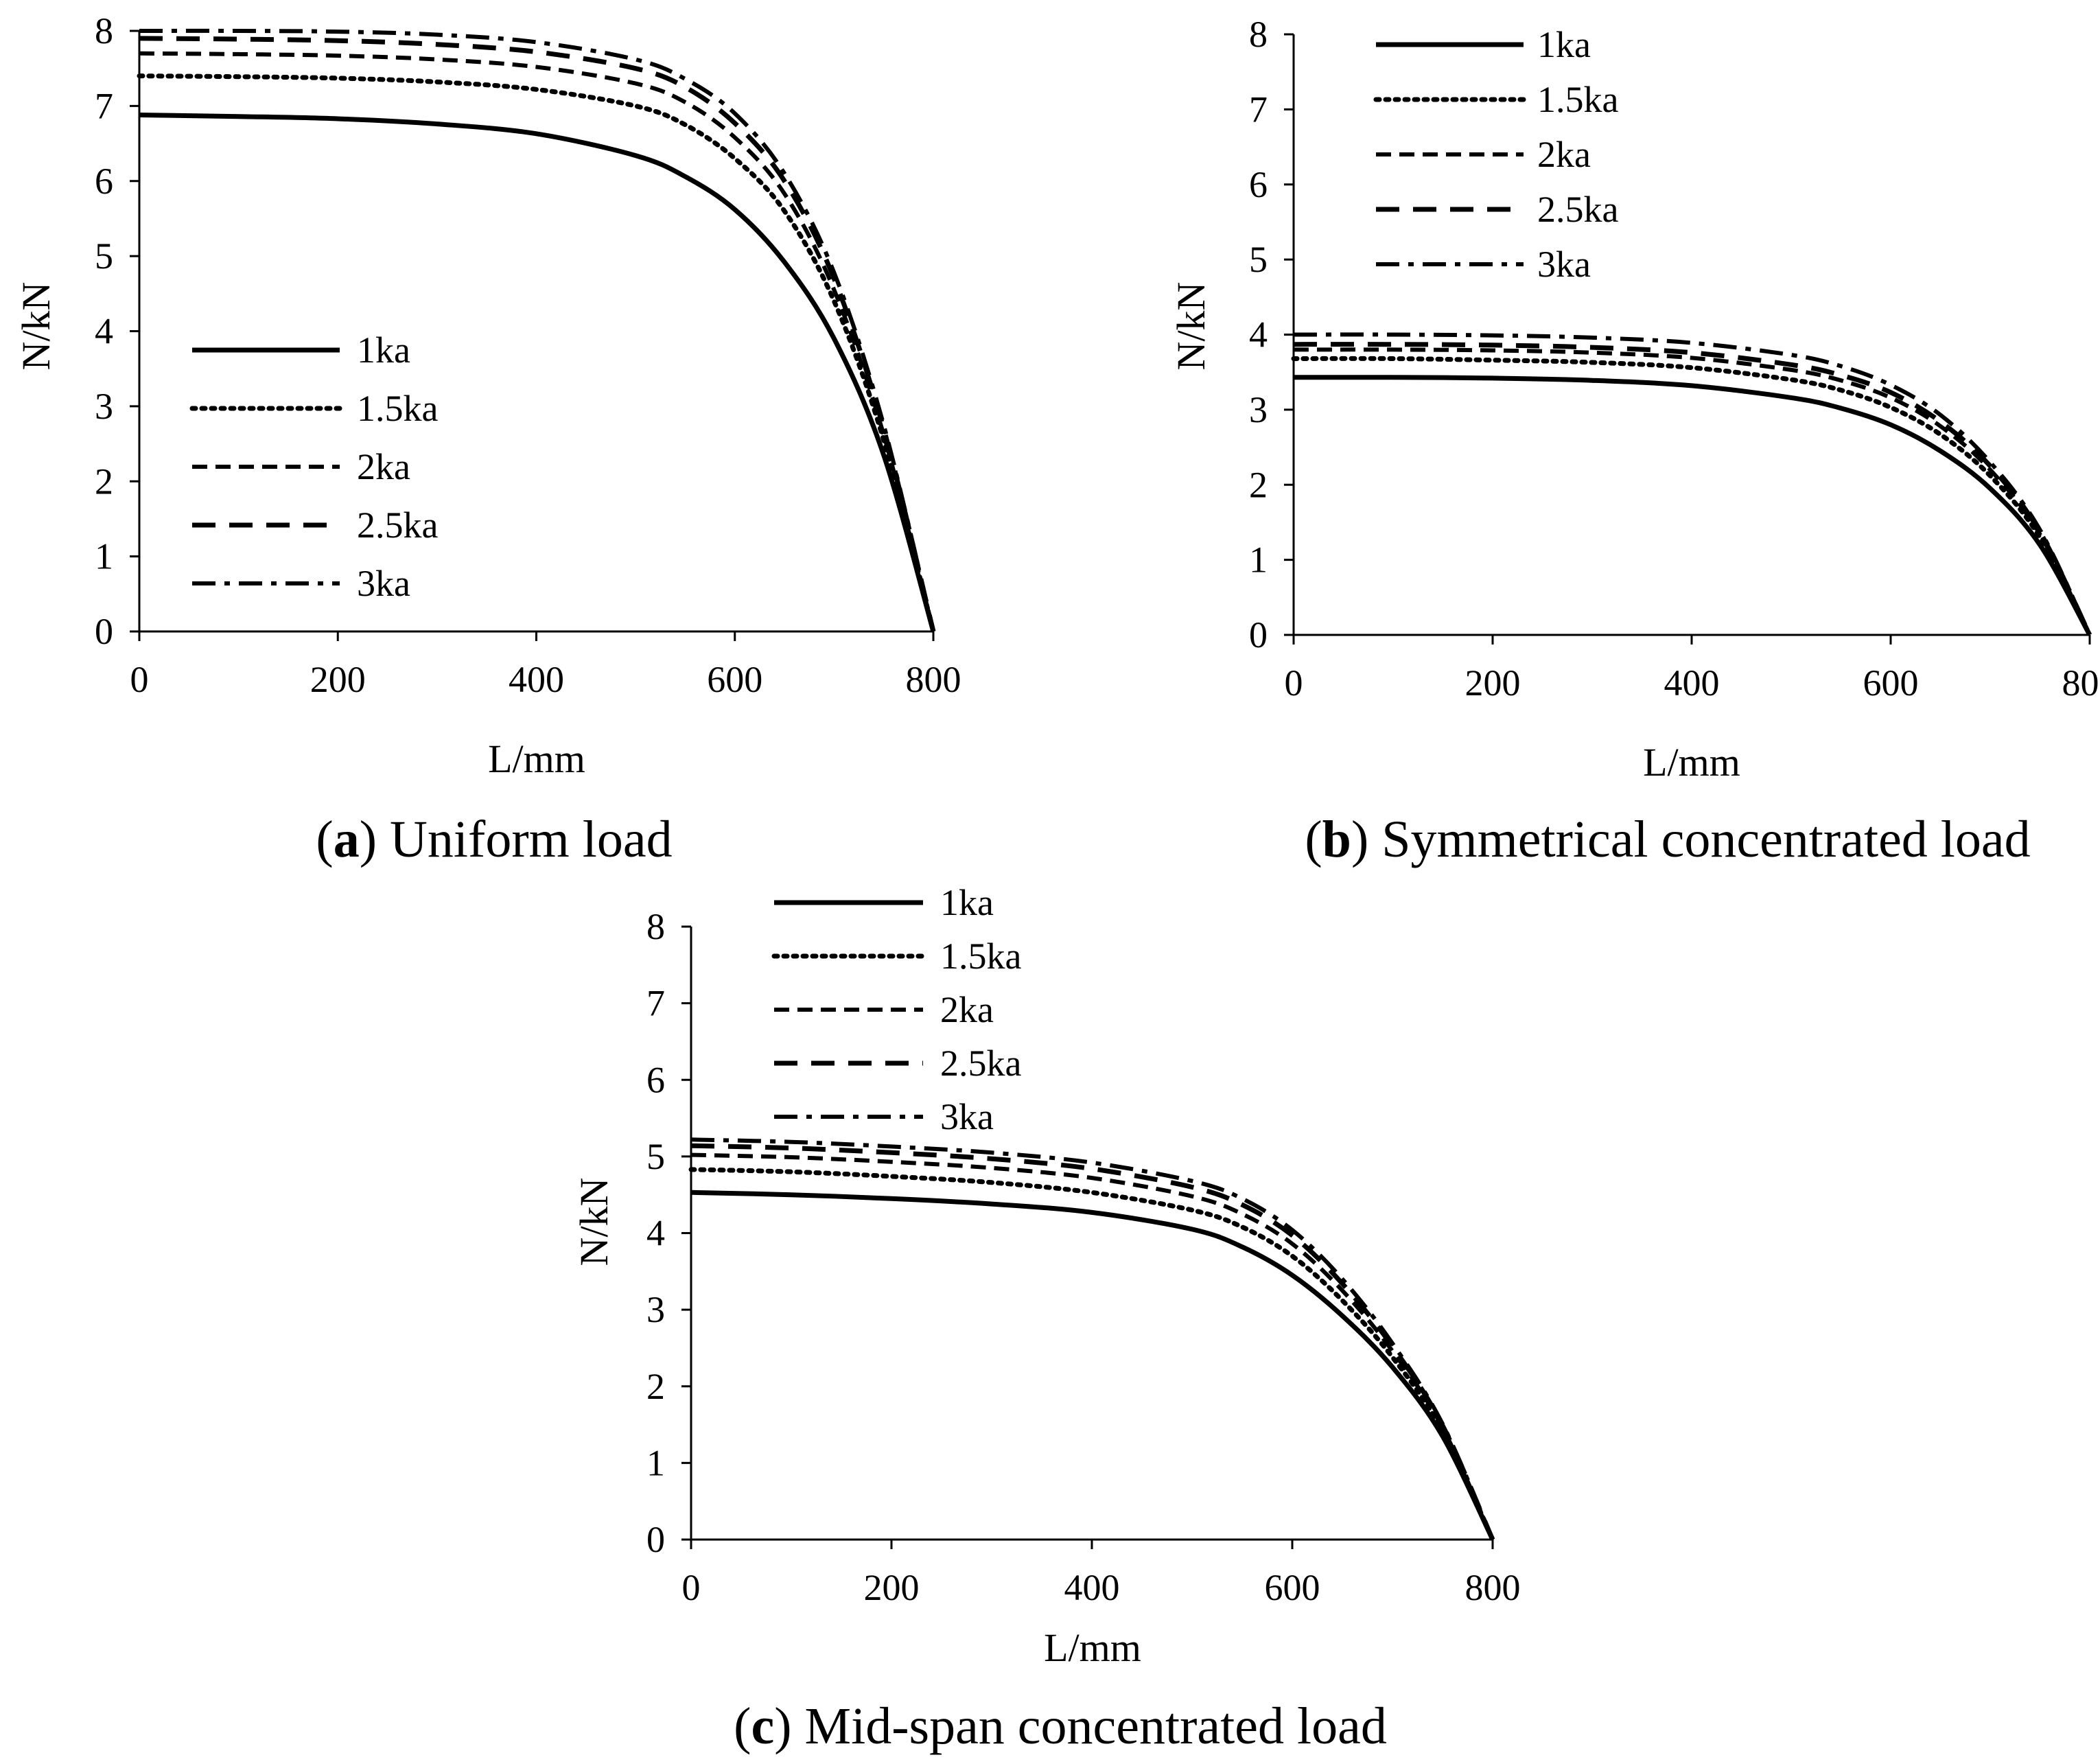 The image size is (2100, 1764). What do you see at coordinates (347, 839) in the screenshot?
I see `caption-letter: a` at bounding box center [347, 839].